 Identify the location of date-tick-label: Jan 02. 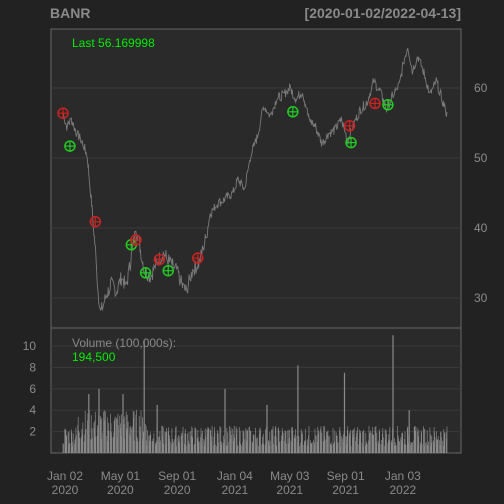
(65, 476).